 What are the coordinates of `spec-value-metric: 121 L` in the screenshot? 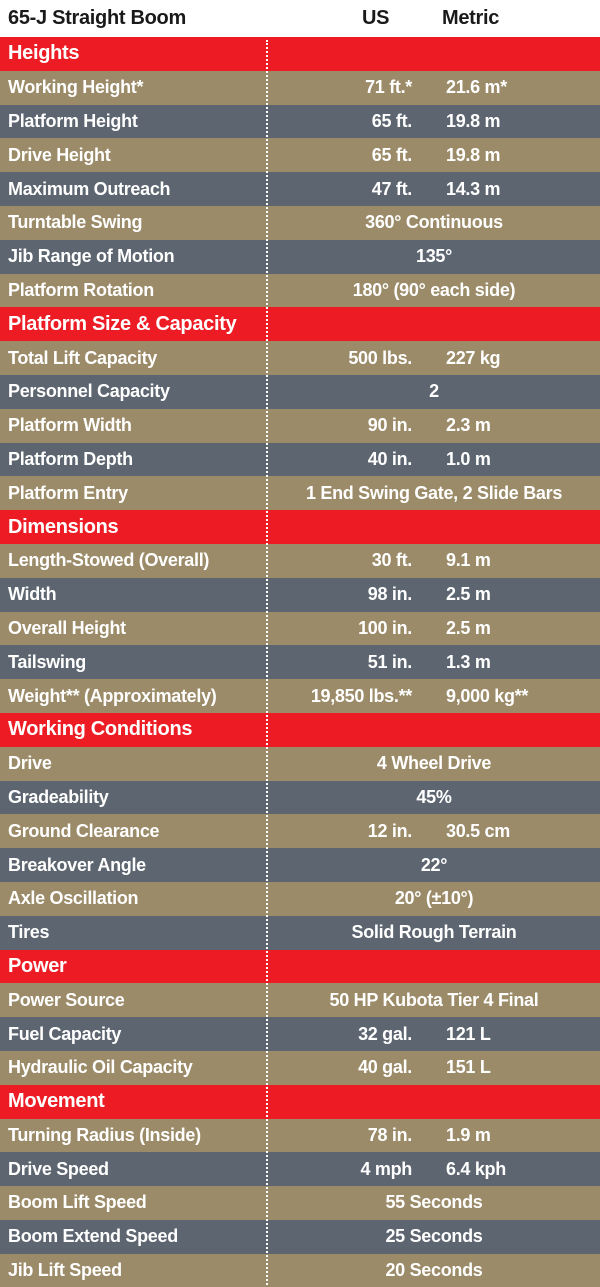 It's located at (468, 1033).